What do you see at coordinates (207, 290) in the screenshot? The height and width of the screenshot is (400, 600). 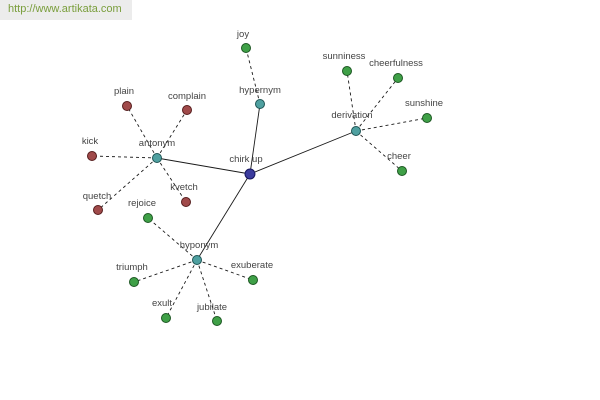 I see `edge-hyponym-jubilate` at bounding box center [207, 290].